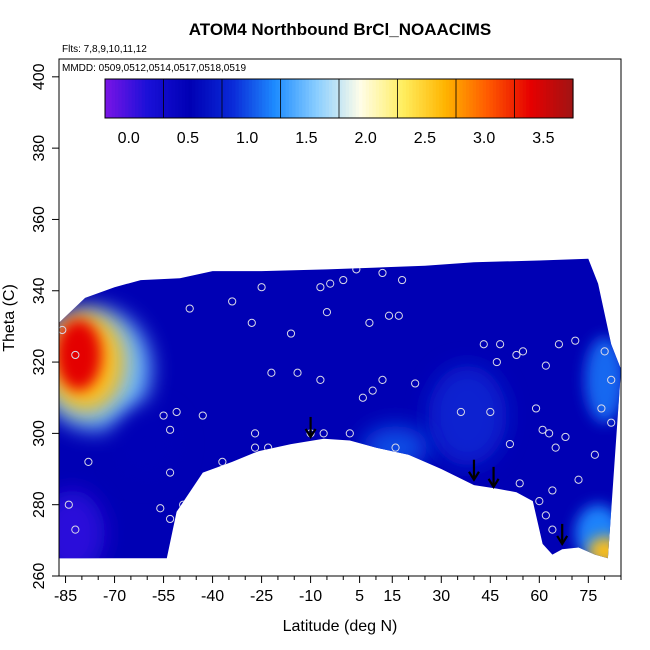  What do you see at coordinates (39, 362) in the screenshot?
I see `y-tick-label: 320` at bounding box center [39, 362].